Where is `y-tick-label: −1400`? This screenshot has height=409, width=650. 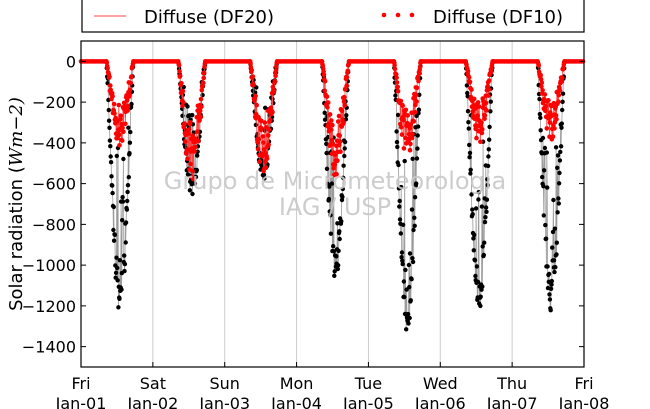
y-tick-label: −1400 is located at coordinates (49, 347).